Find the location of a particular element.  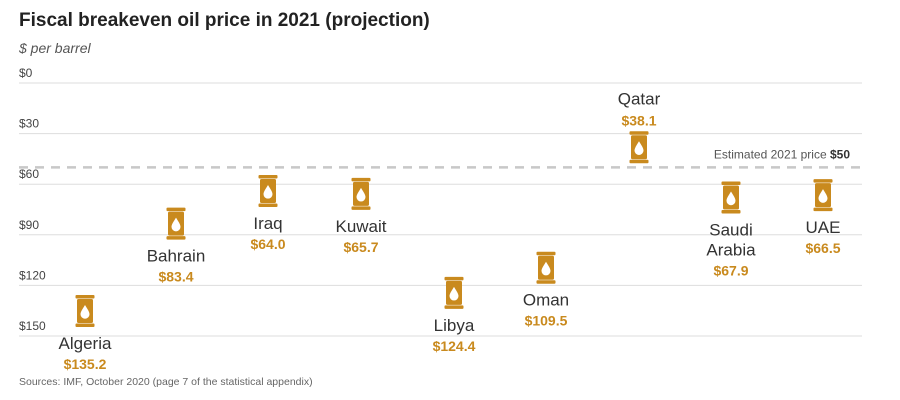

chart-subtitle: $ per barrel is located at coordinates (55, 48).